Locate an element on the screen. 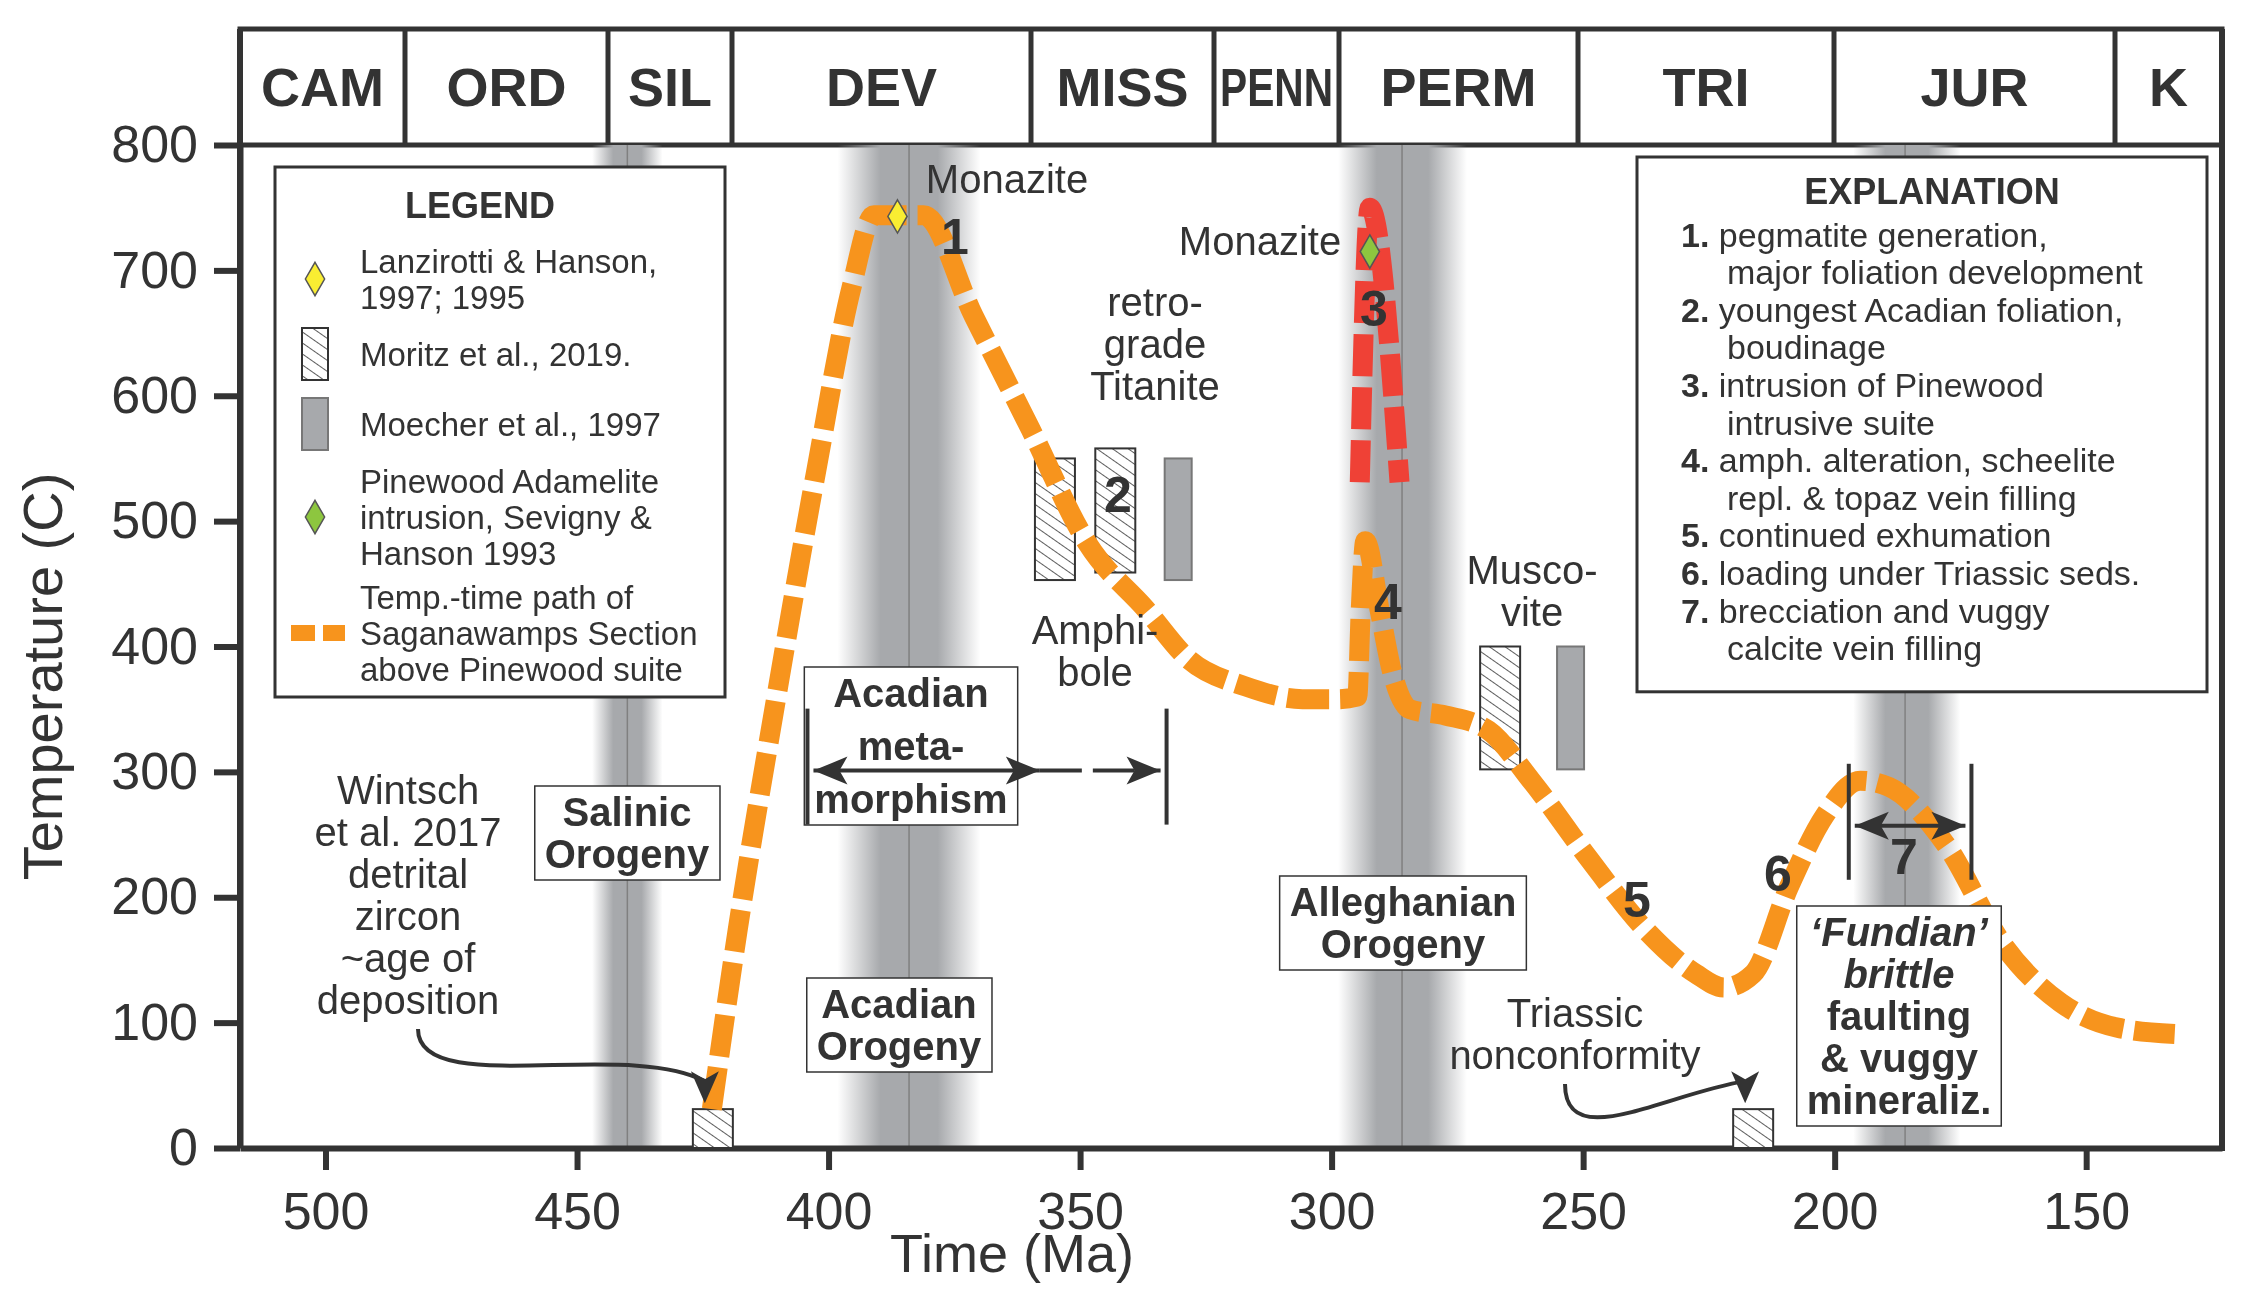 This screenshot has width=2245, height=1292. x-tick-label: 200 is located at coordinates (1835, 1210).